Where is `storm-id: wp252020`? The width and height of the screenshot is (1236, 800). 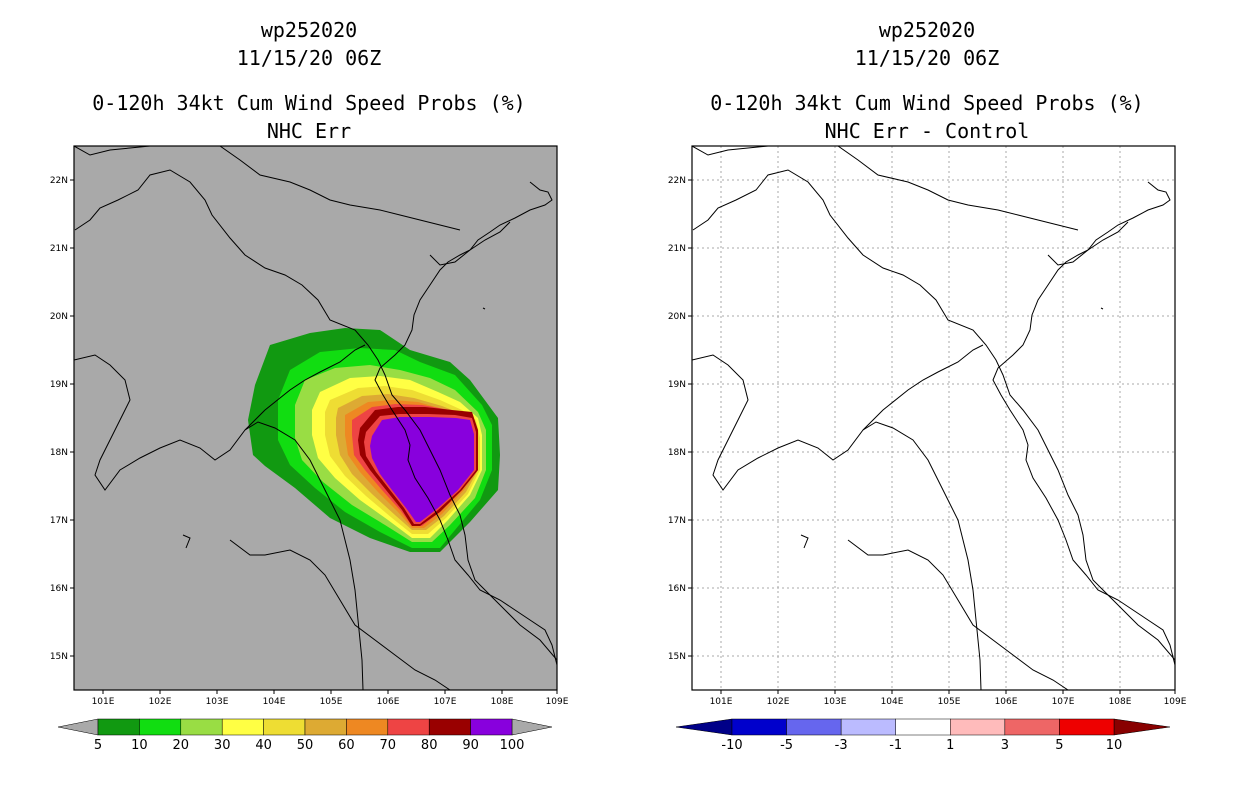
storm-id: wp252020 is located at coordinates (927, 30).